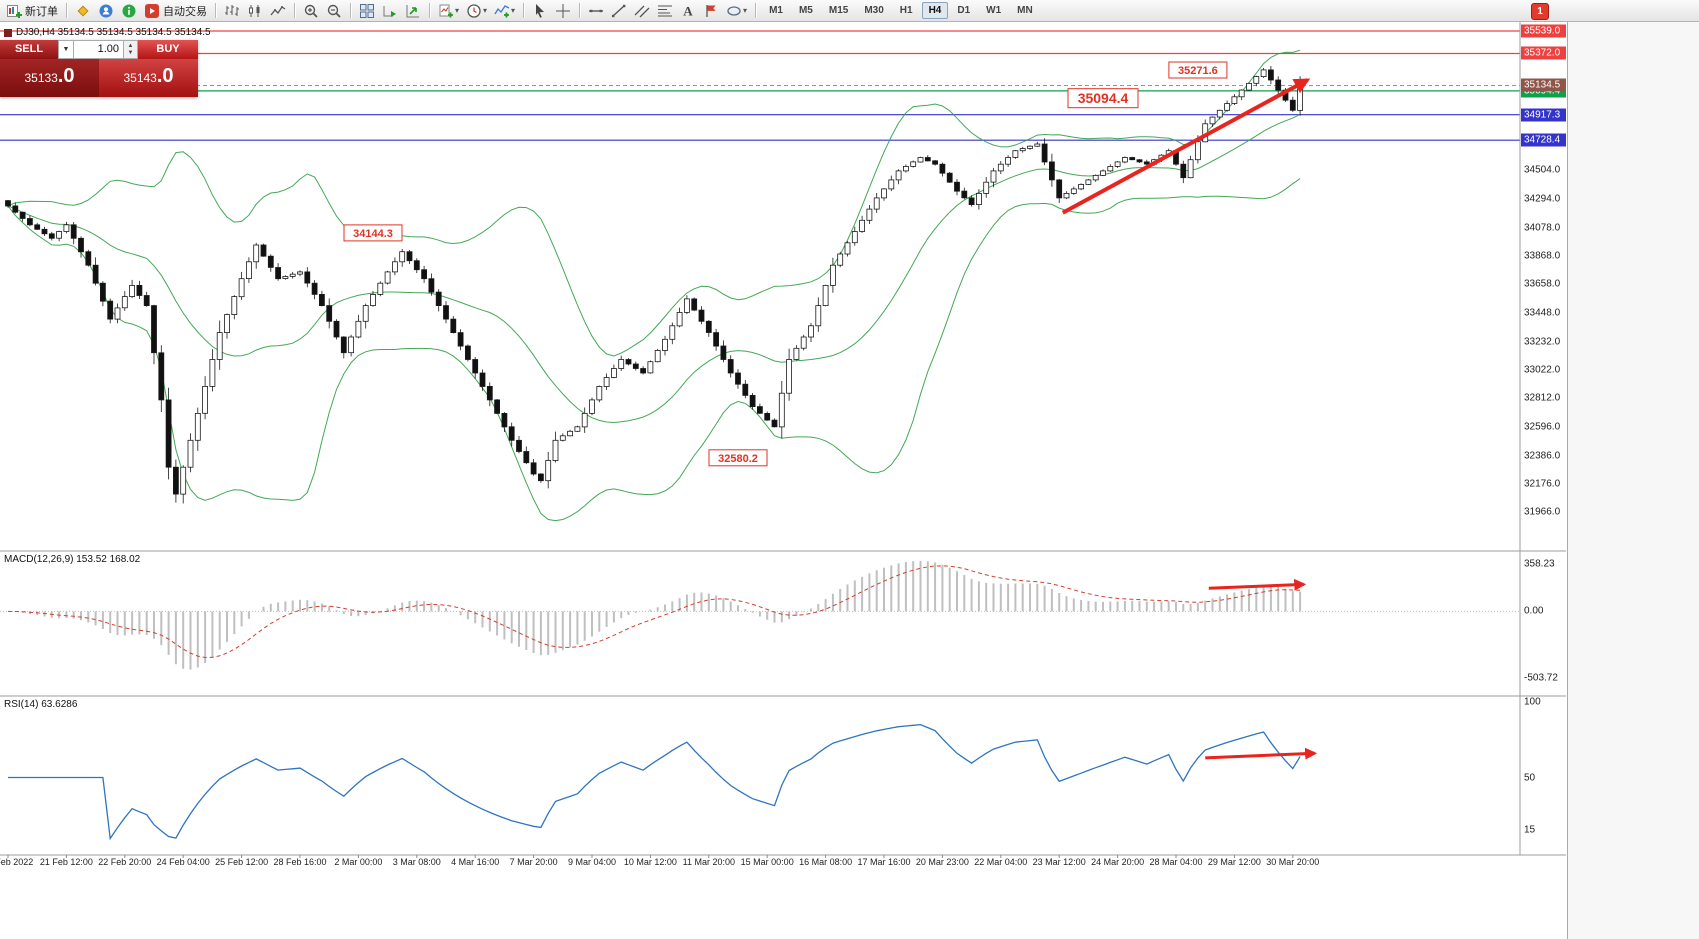 The height and width of the screenshot is (939, 1699). I want to click on info-icon, so click(129, 11).